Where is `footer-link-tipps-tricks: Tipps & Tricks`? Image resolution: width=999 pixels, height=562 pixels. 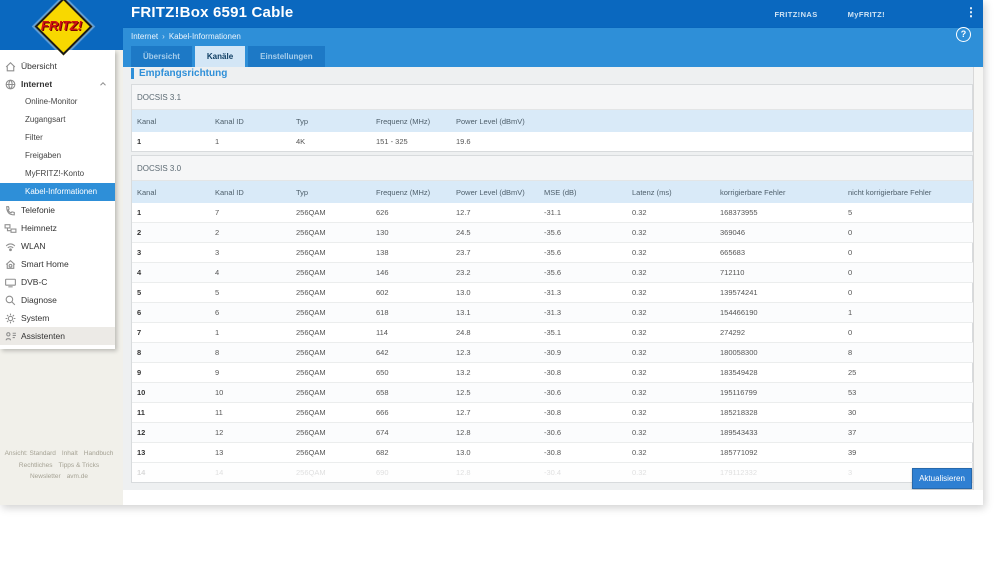
footer-link-tipps-tricks: Tipps & Tricks is located at coordinates (79, 465).